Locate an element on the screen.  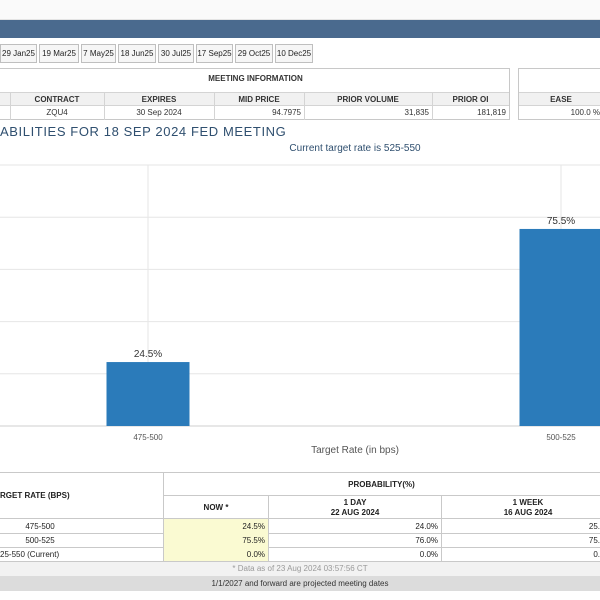
header-expires: EXPIRES is located at coordinates (159, 99).